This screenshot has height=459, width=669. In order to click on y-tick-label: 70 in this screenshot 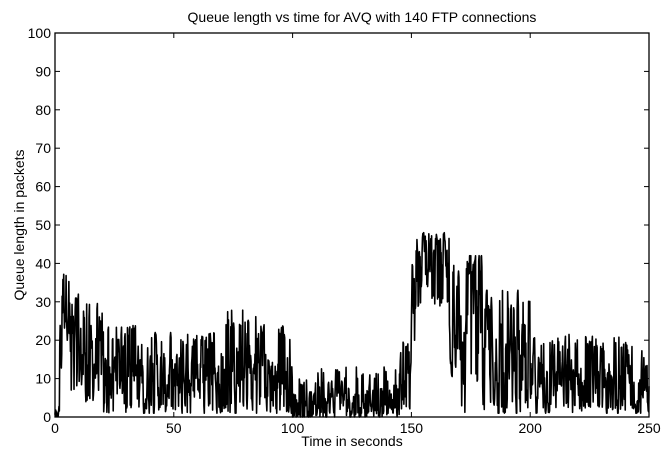, I will do `click(43, 148)`.